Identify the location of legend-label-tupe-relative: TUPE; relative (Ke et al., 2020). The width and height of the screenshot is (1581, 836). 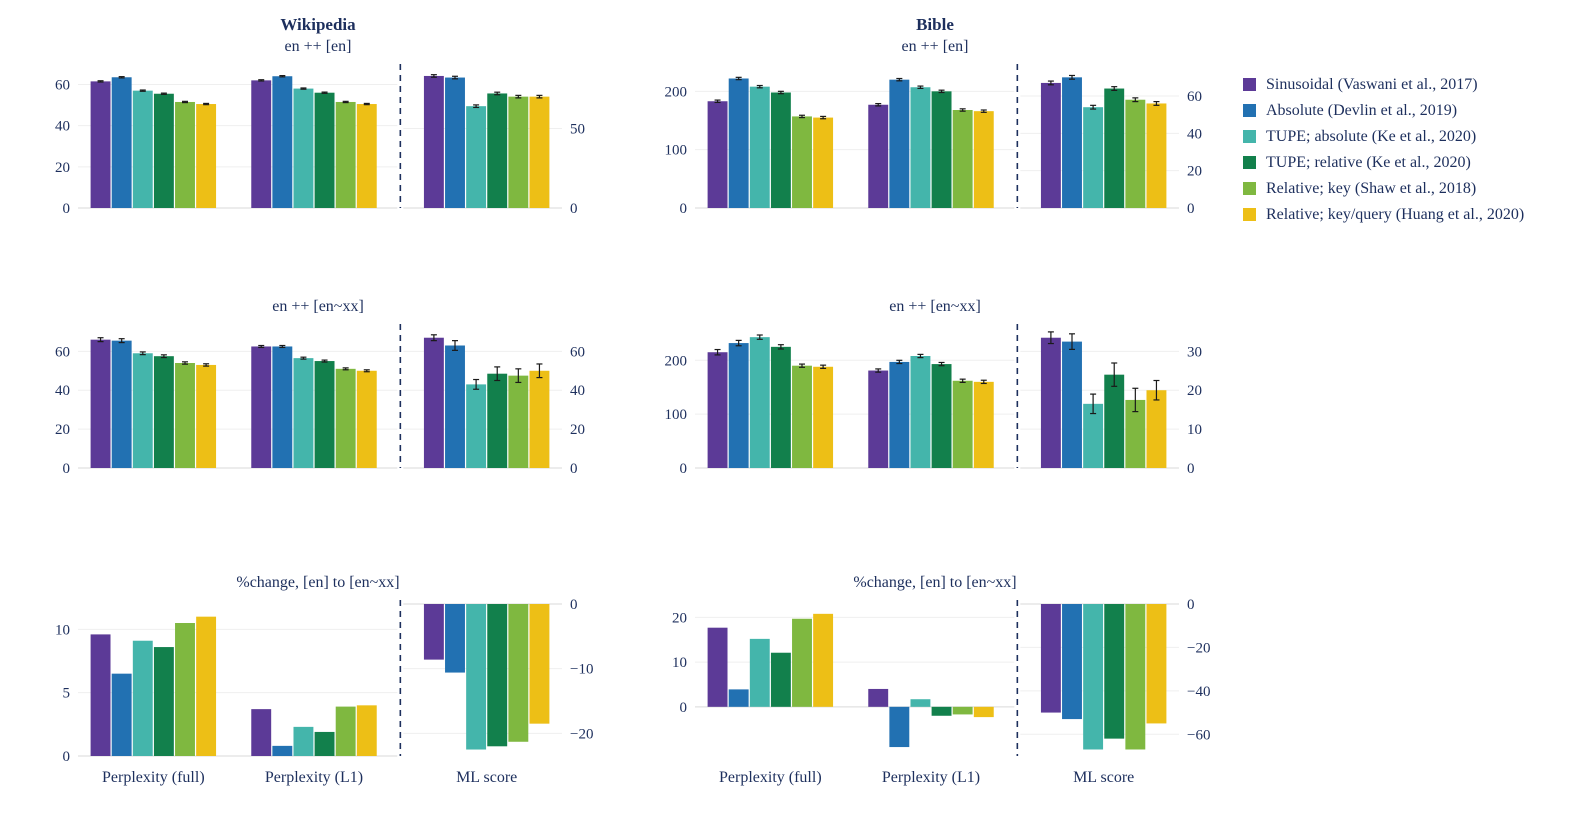
(1368, 162).